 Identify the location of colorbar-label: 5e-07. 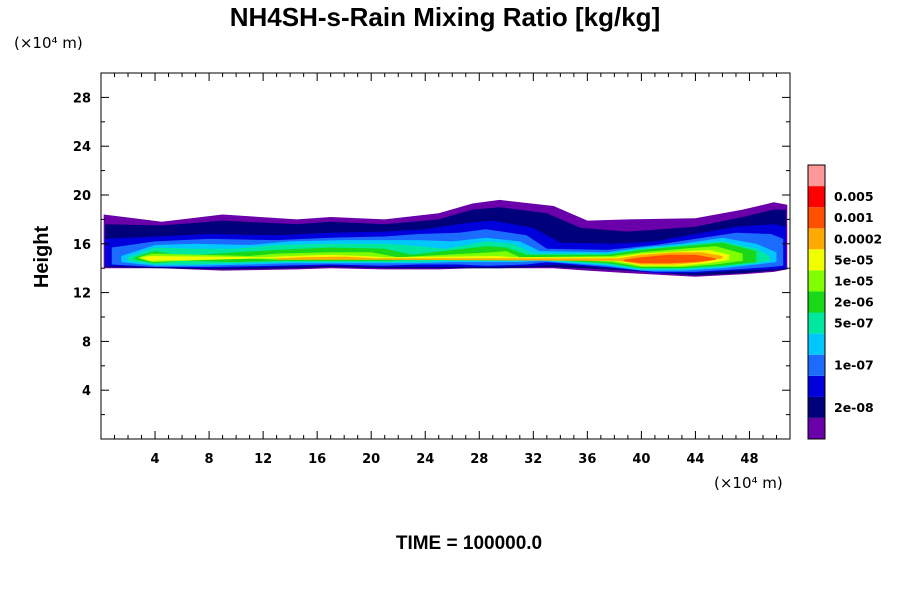
(854, 323).